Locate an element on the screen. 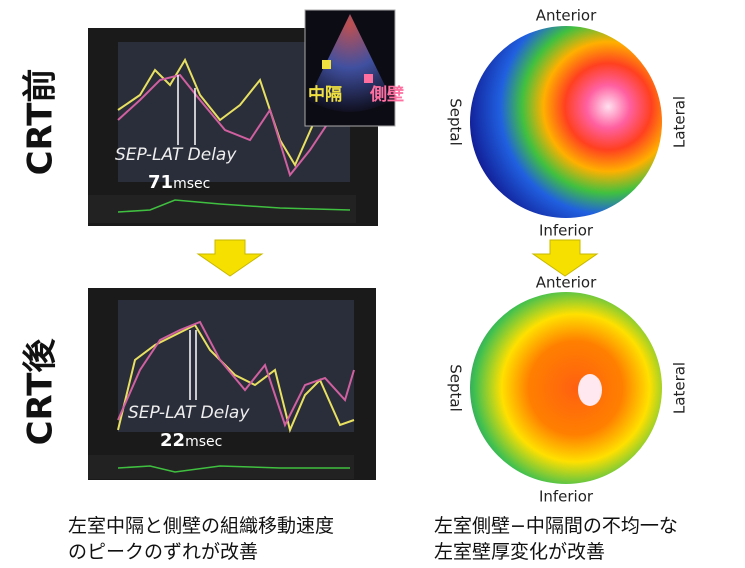 This screenshot has height=568, width=745. inset-label: 側壁 is located at coordinates (386, 94).